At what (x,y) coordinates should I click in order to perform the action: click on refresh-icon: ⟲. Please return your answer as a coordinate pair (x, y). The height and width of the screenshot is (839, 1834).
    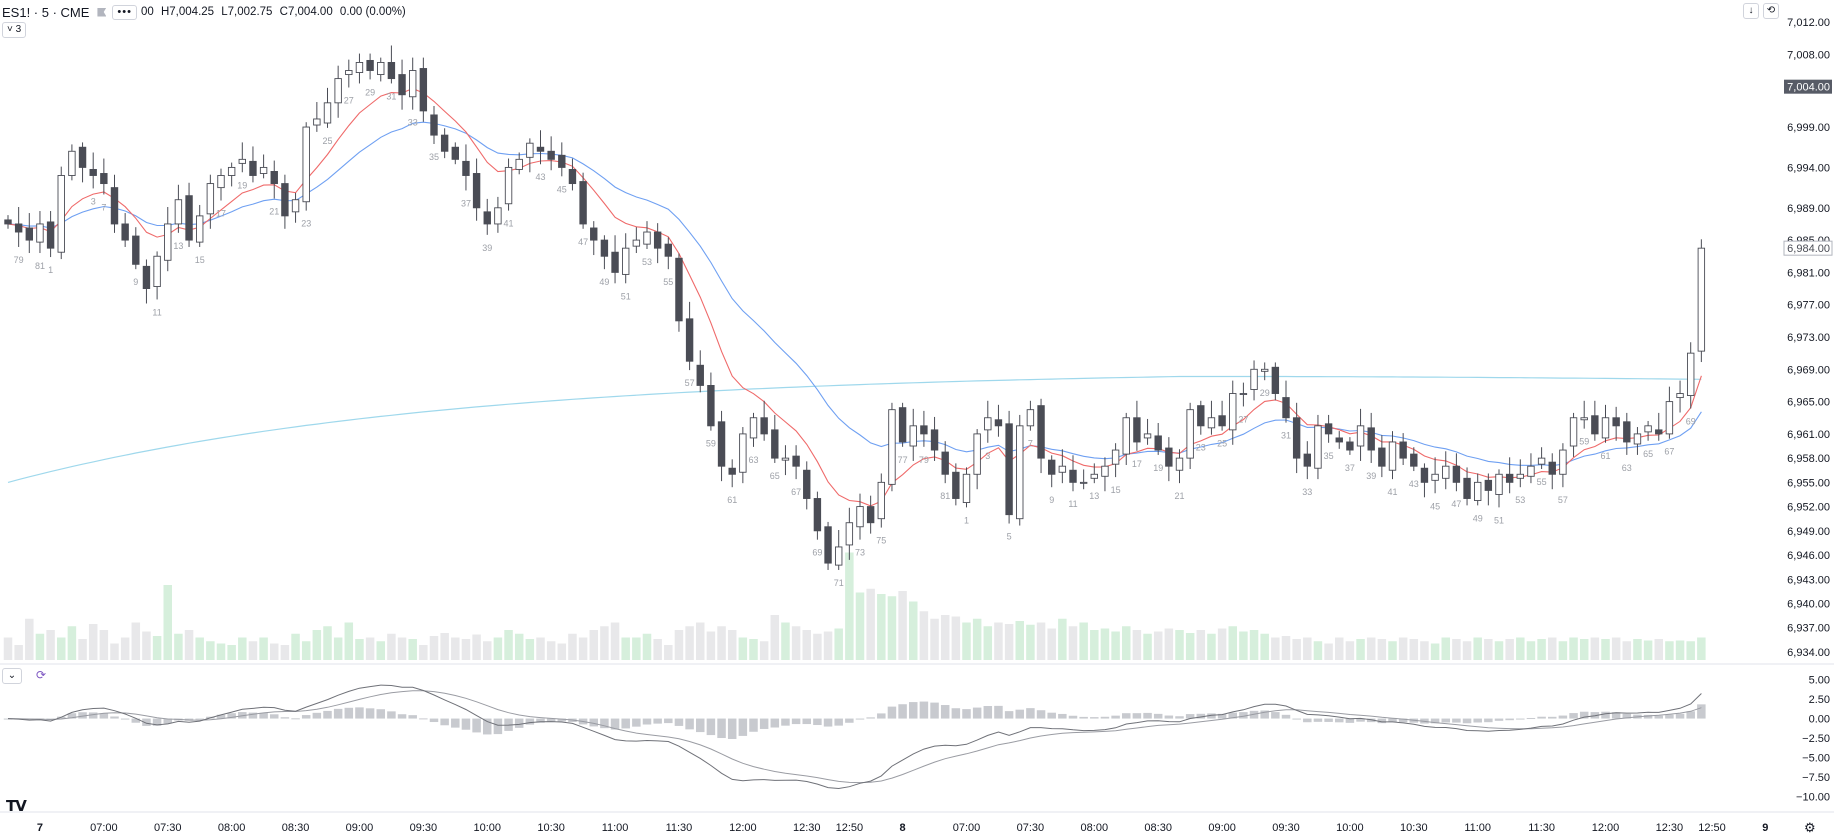
    Looking at the image, I should click on (1771, 11).